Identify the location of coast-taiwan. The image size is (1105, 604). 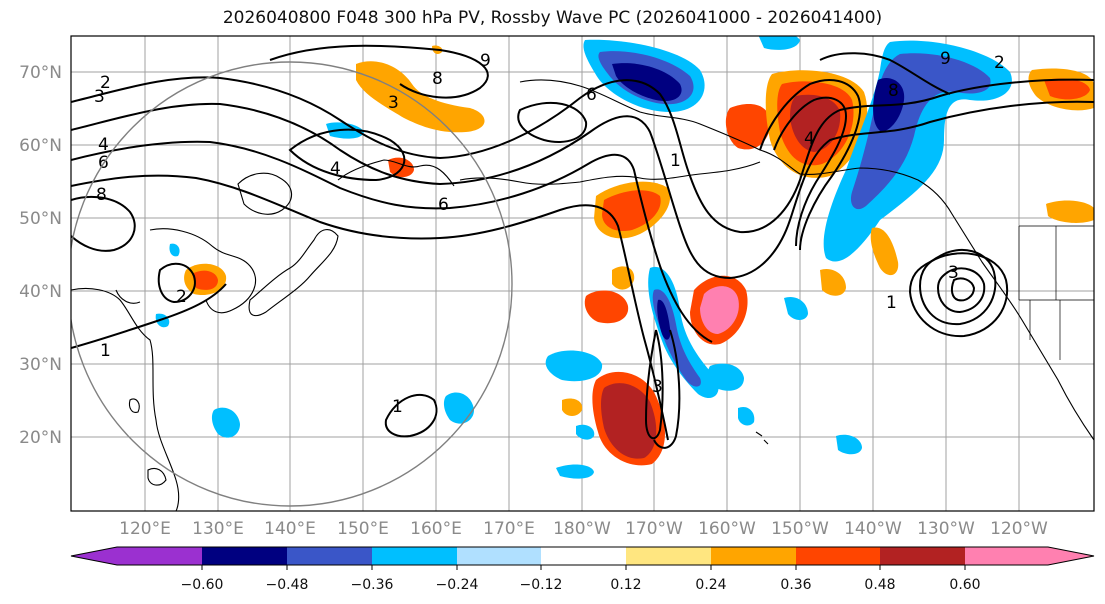
(134, 405).